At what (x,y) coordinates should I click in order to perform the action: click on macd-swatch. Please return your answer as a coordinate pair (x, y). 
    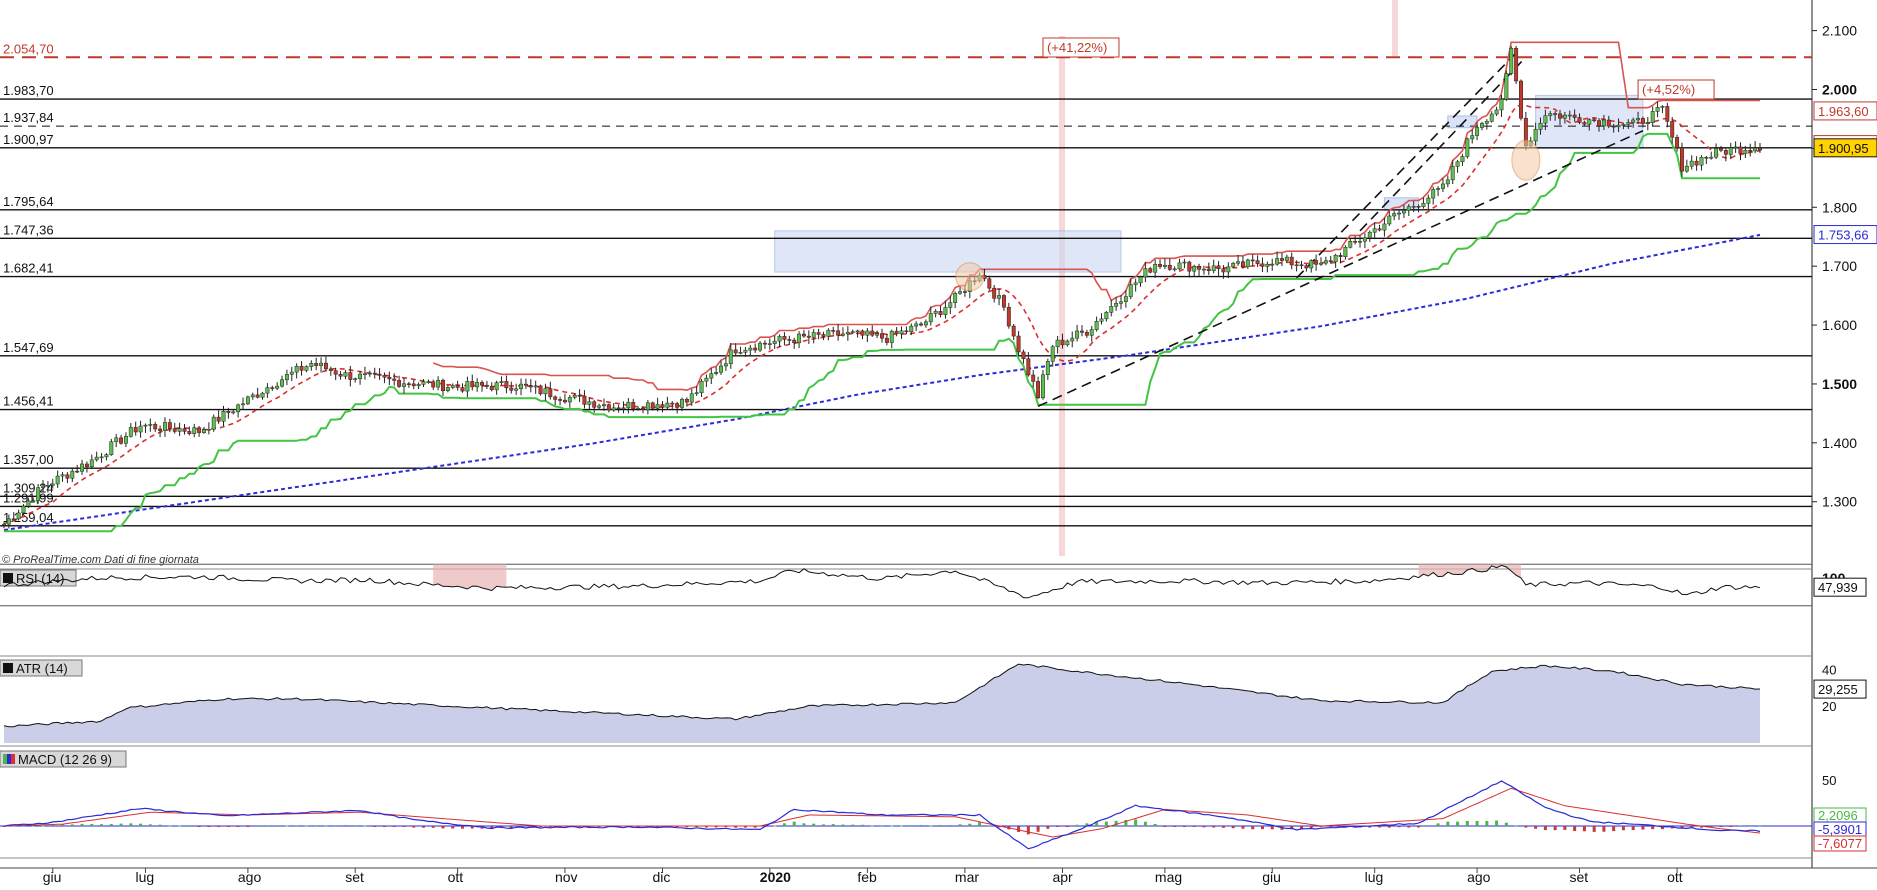
    Looking at the image, I should click on (9, 759).